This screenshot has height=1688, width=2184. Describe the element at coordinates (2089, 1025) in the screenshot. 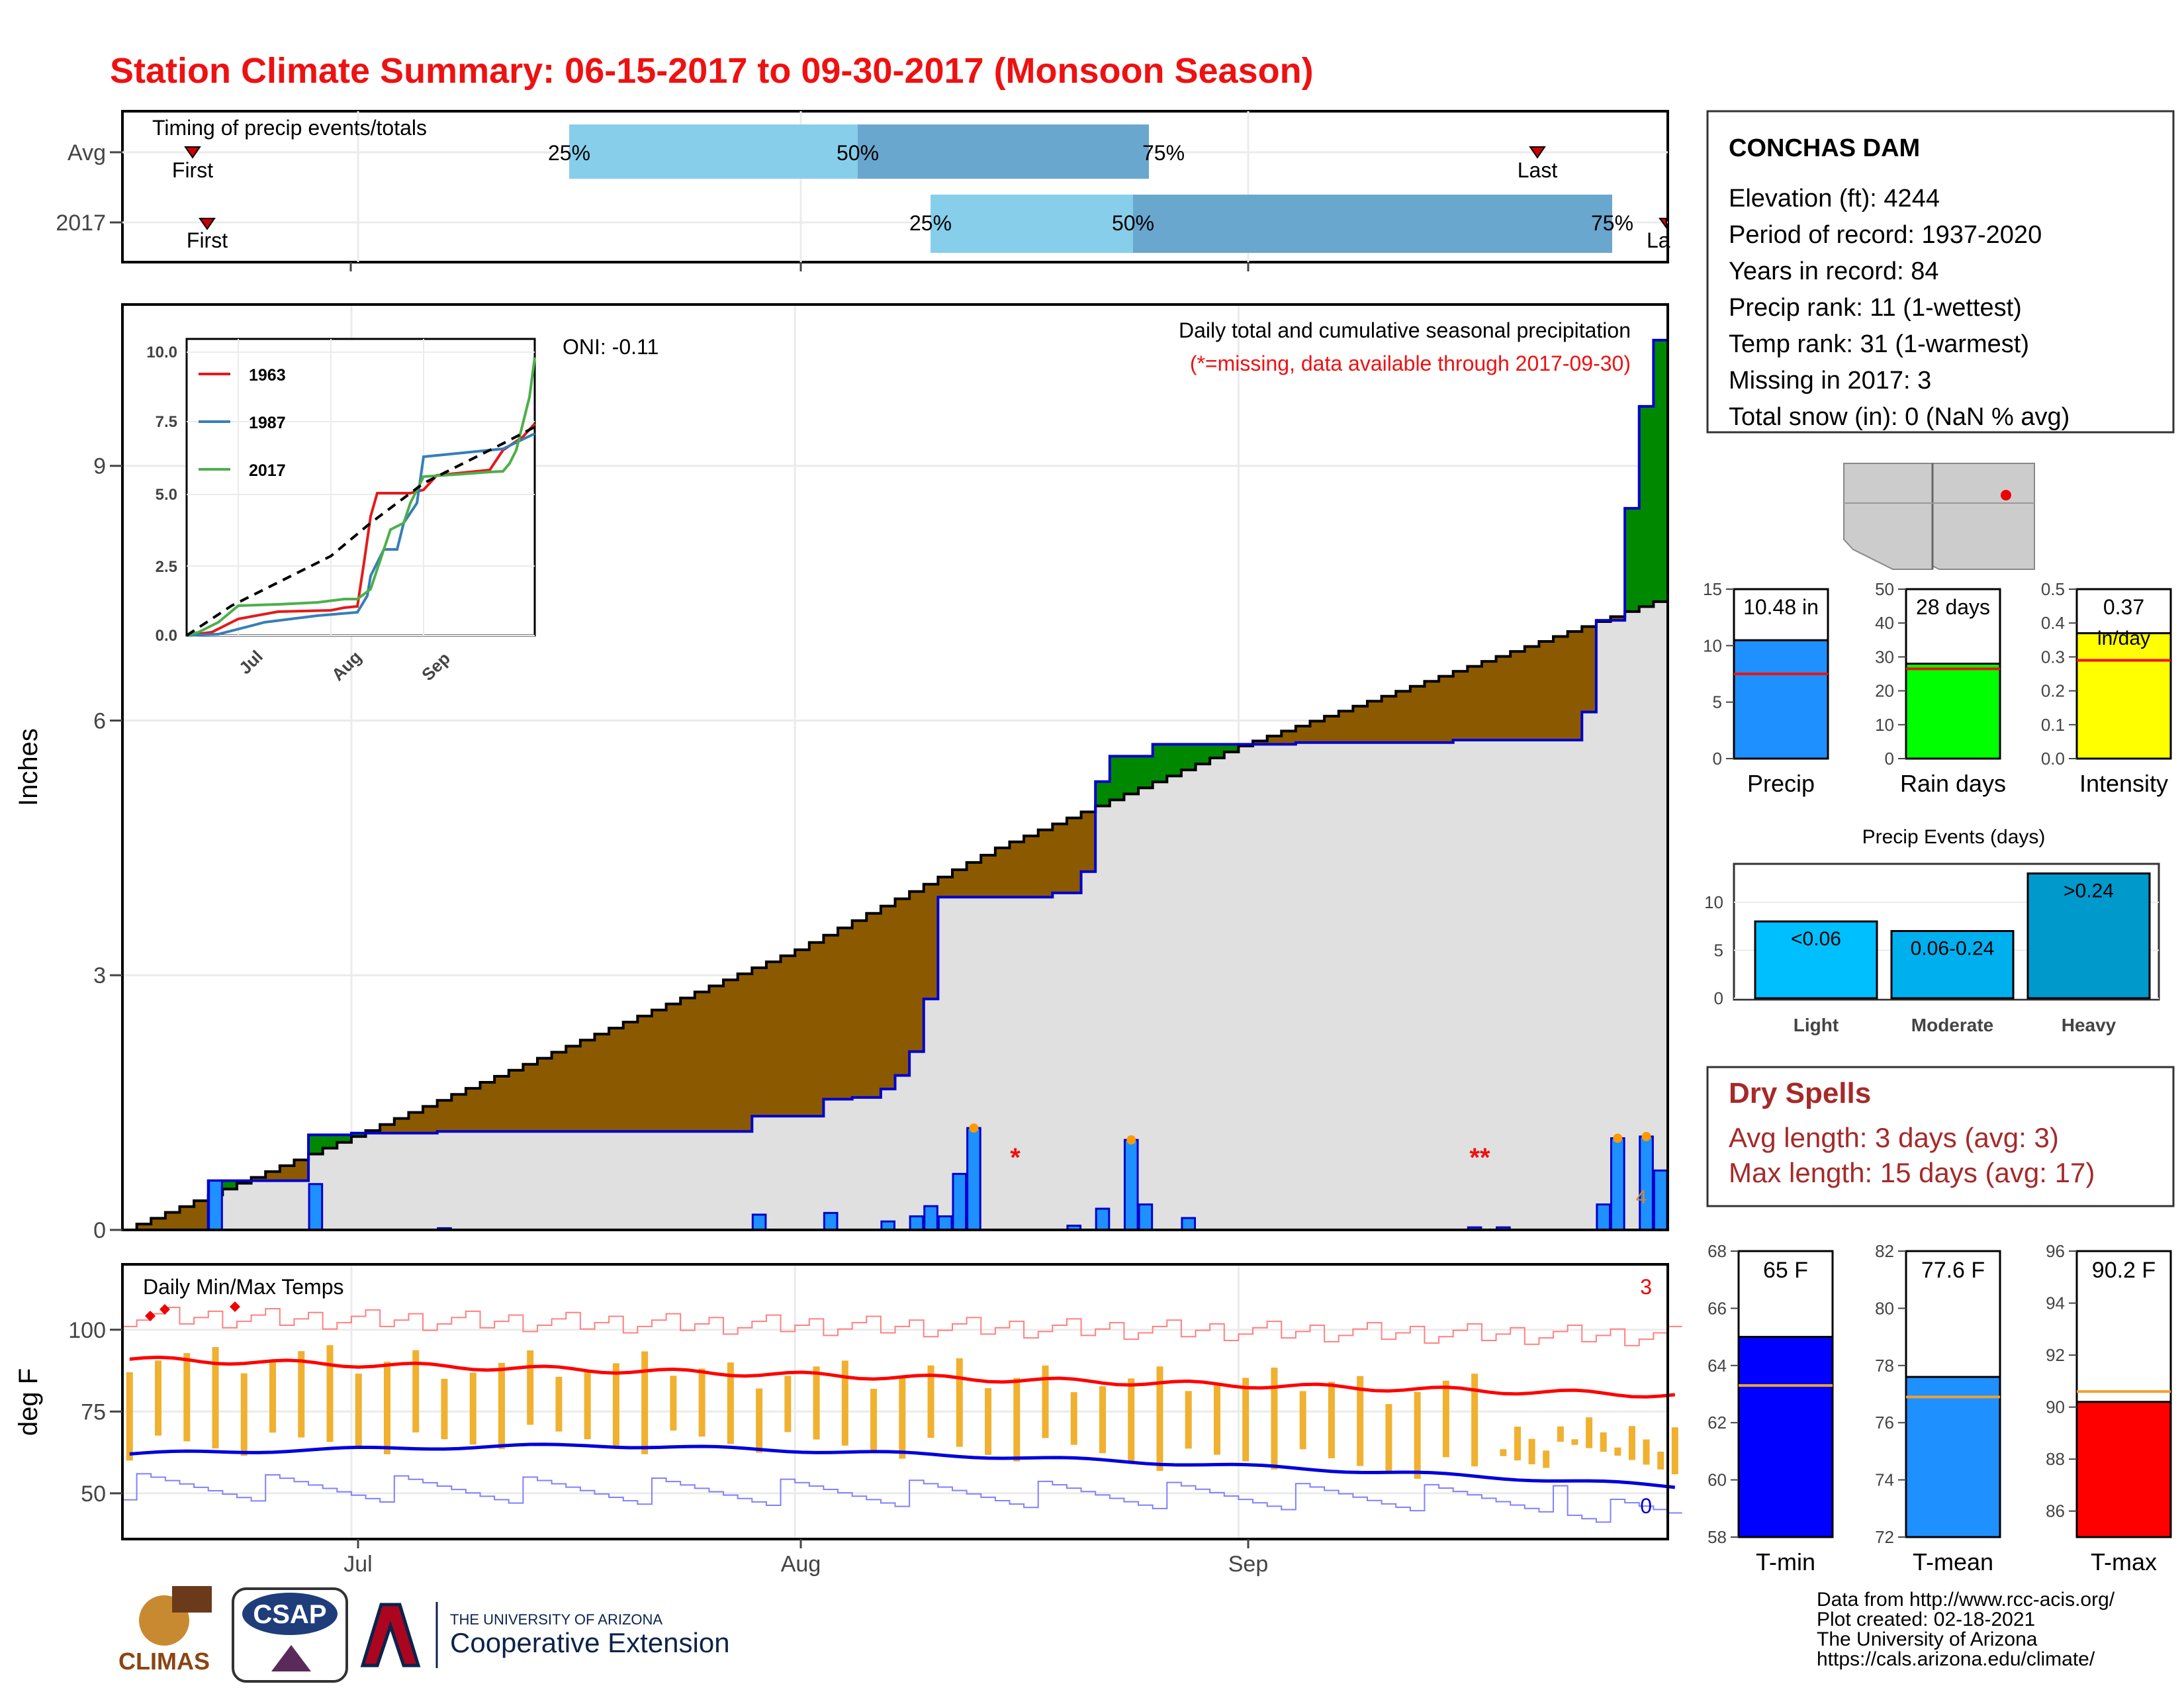

I see `events-category: Heavy` at that location.